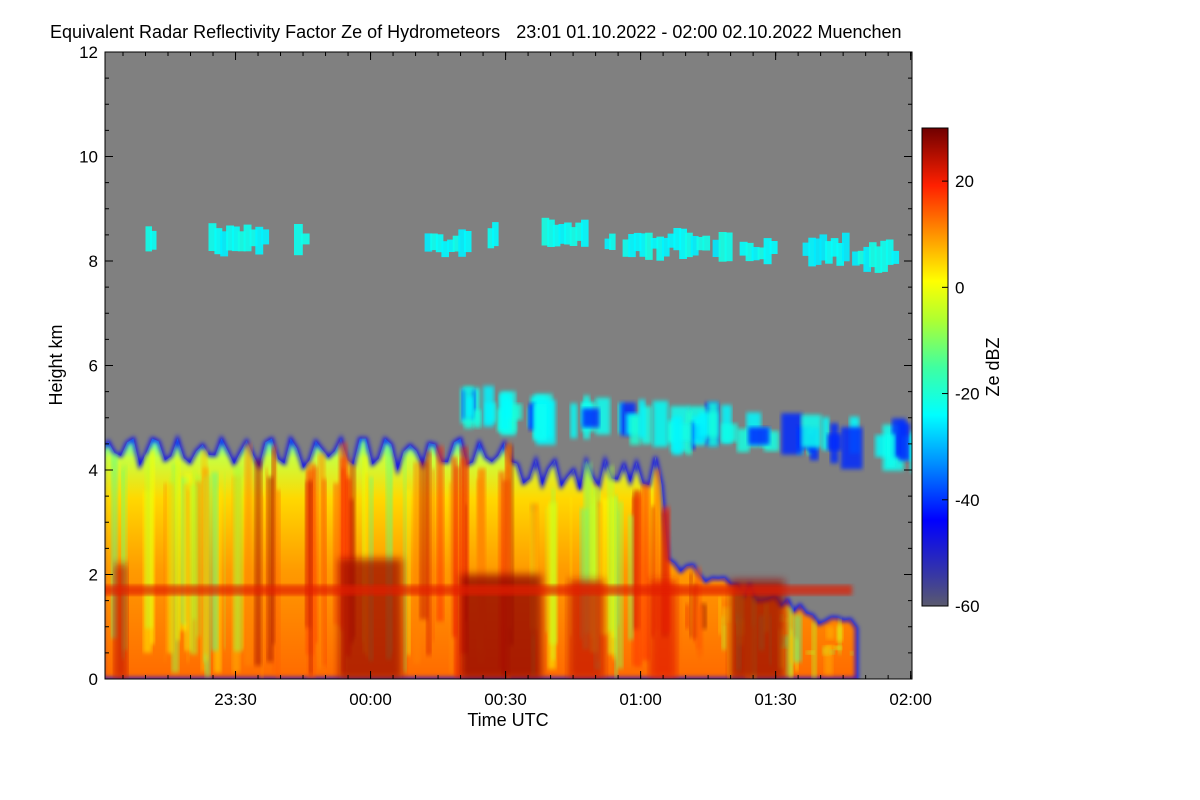 Image resolution: width=1200 pixels, height=800 pixels. I want to click on y-tick-label: 12, so click(88, 52).